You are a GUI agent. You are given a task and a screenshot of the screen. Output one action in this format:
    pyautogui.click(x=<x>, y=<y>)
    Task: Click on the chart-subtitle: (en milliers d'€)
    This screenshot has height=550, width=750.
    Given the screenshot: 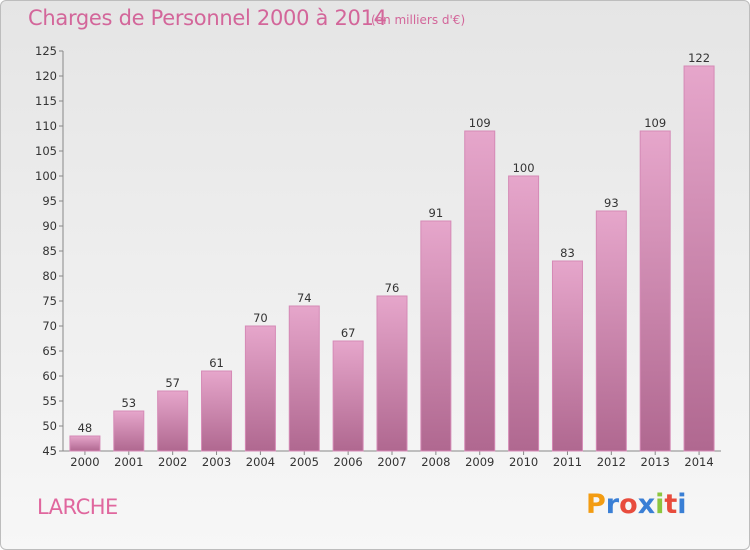 What is the action you would take?
    pyautogui.click(x=418, y=20)
    